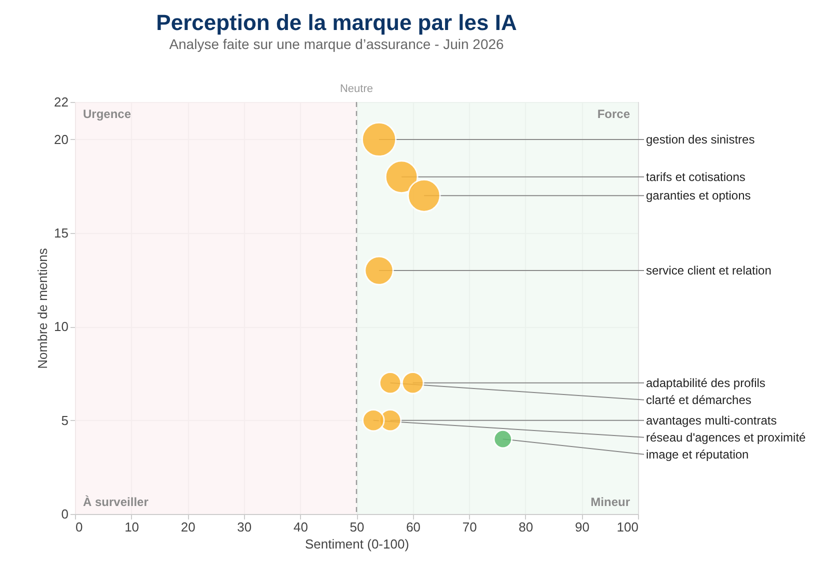  Describe the element at coordinates (726, 437) in the screenshot. I see `text: réseau d'agences et proximité` at that location.